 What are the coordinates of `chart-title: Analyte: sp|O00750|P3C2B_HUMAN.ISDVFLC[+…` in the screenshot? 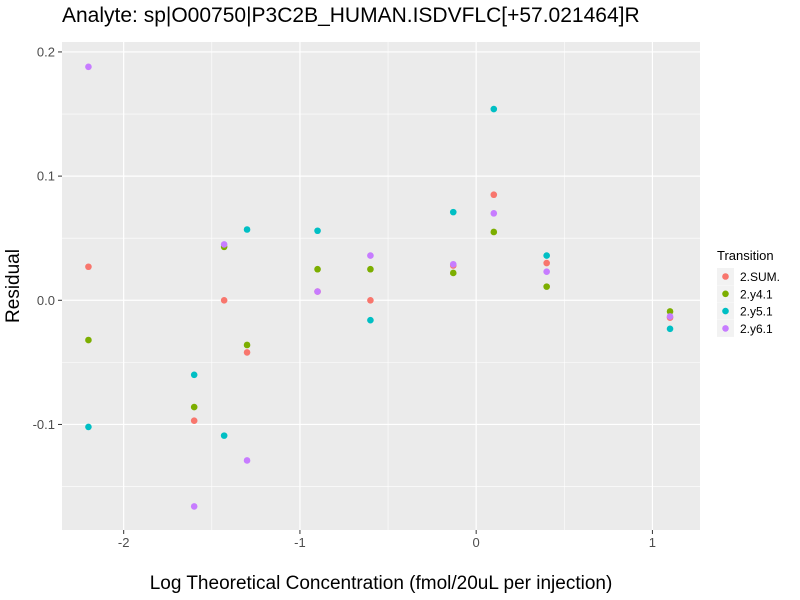 It's located at (351, 15).